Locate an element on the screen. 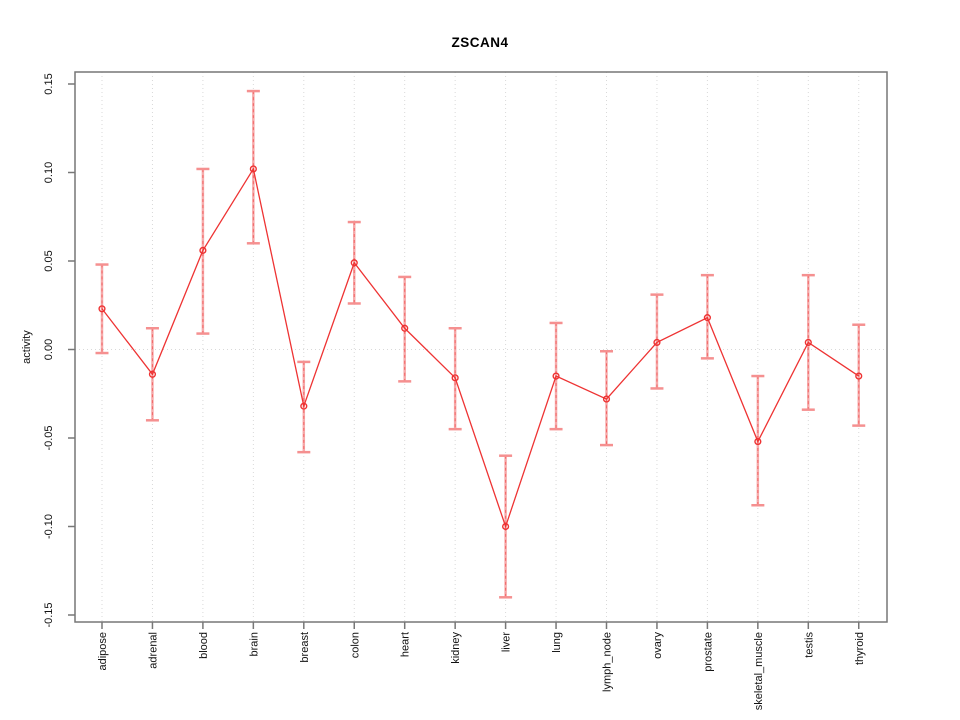 The height and width of the screenshot is (720, 960). x-tick-label: blood is located at coordinates (204, 645).